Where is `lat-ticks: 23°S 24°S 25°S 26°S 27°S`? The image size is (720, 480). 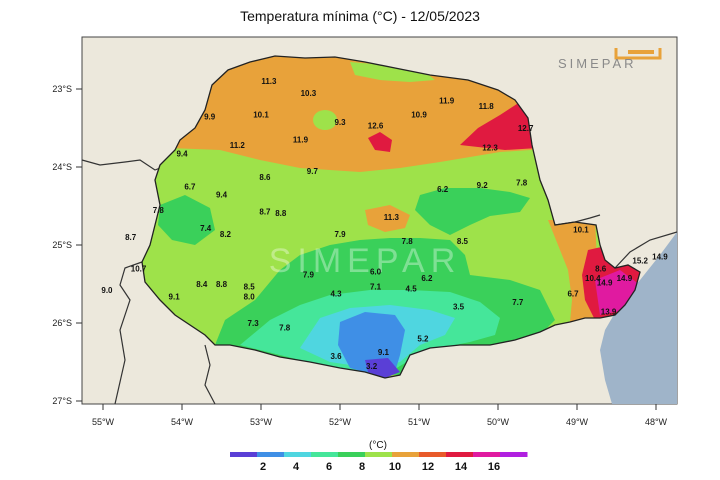
lat-ticks: 23°S 24°S 25°S 26°S 27°S is located at coordinates (67, 245).